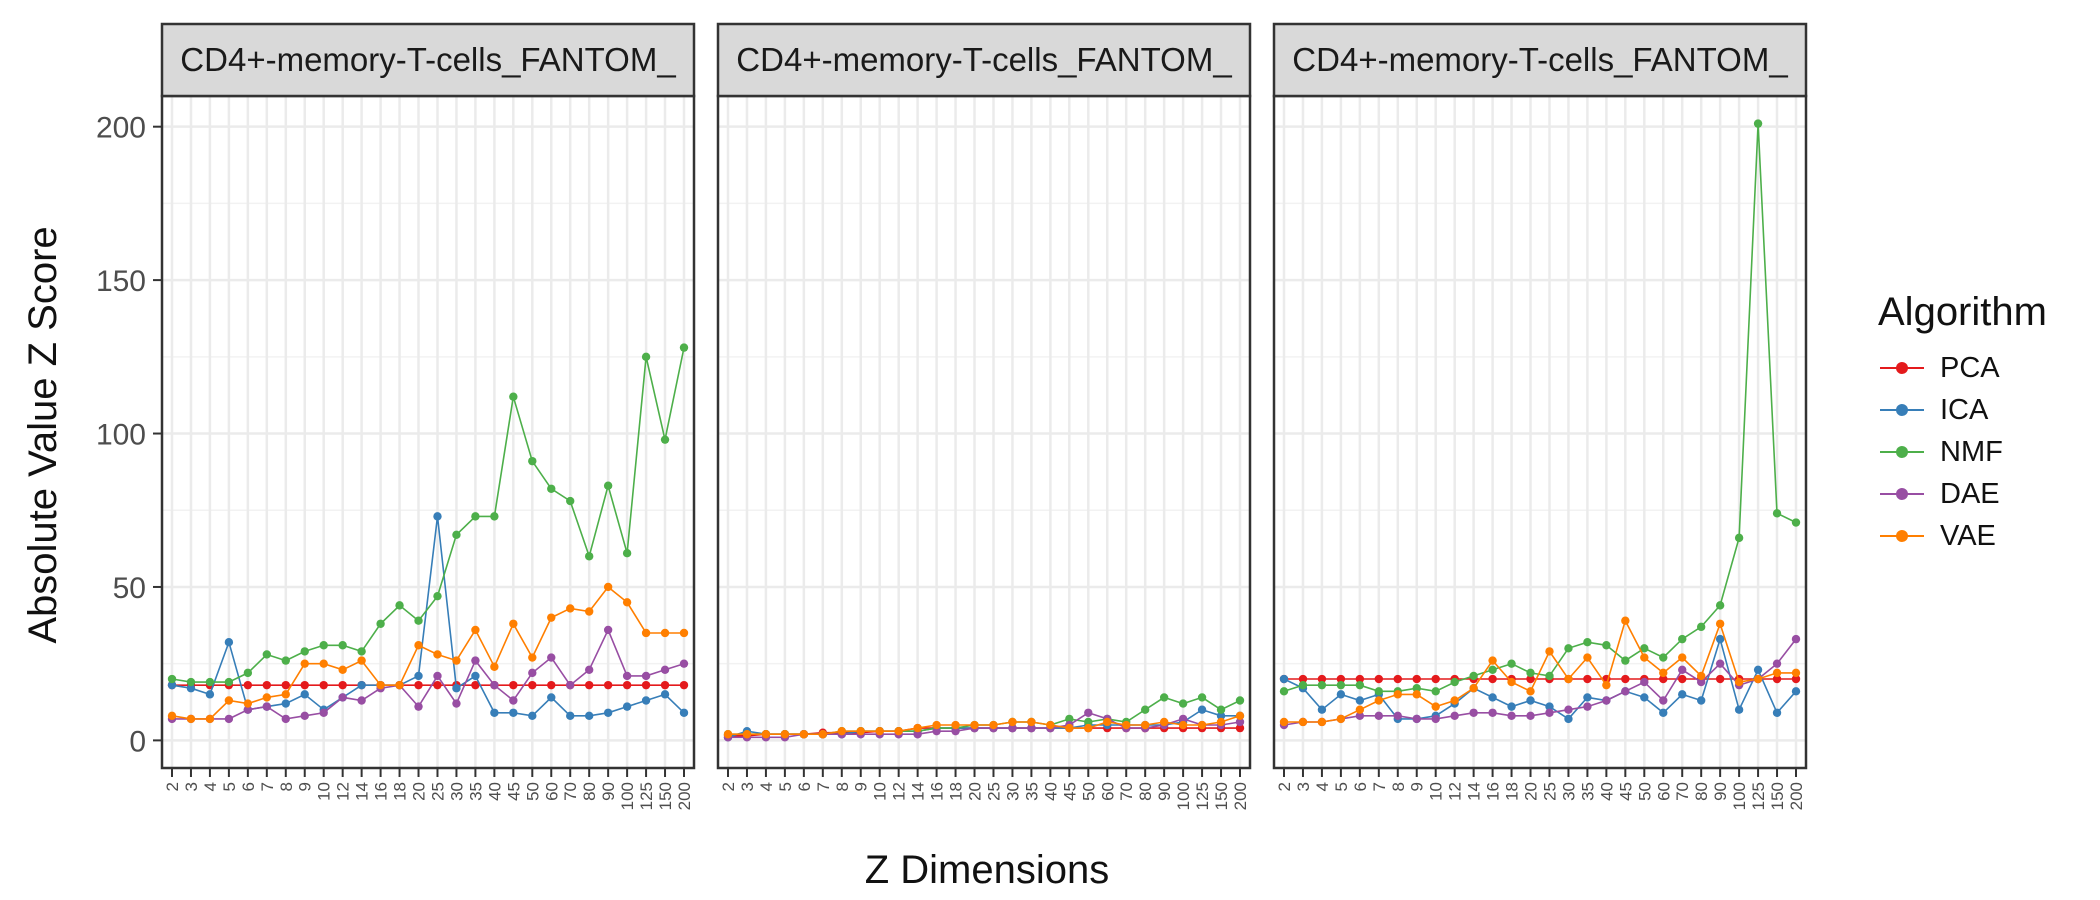  Describe the element at coordinates (267, 786) in the screenshot. I see `x-tick-label: 7` at that location.